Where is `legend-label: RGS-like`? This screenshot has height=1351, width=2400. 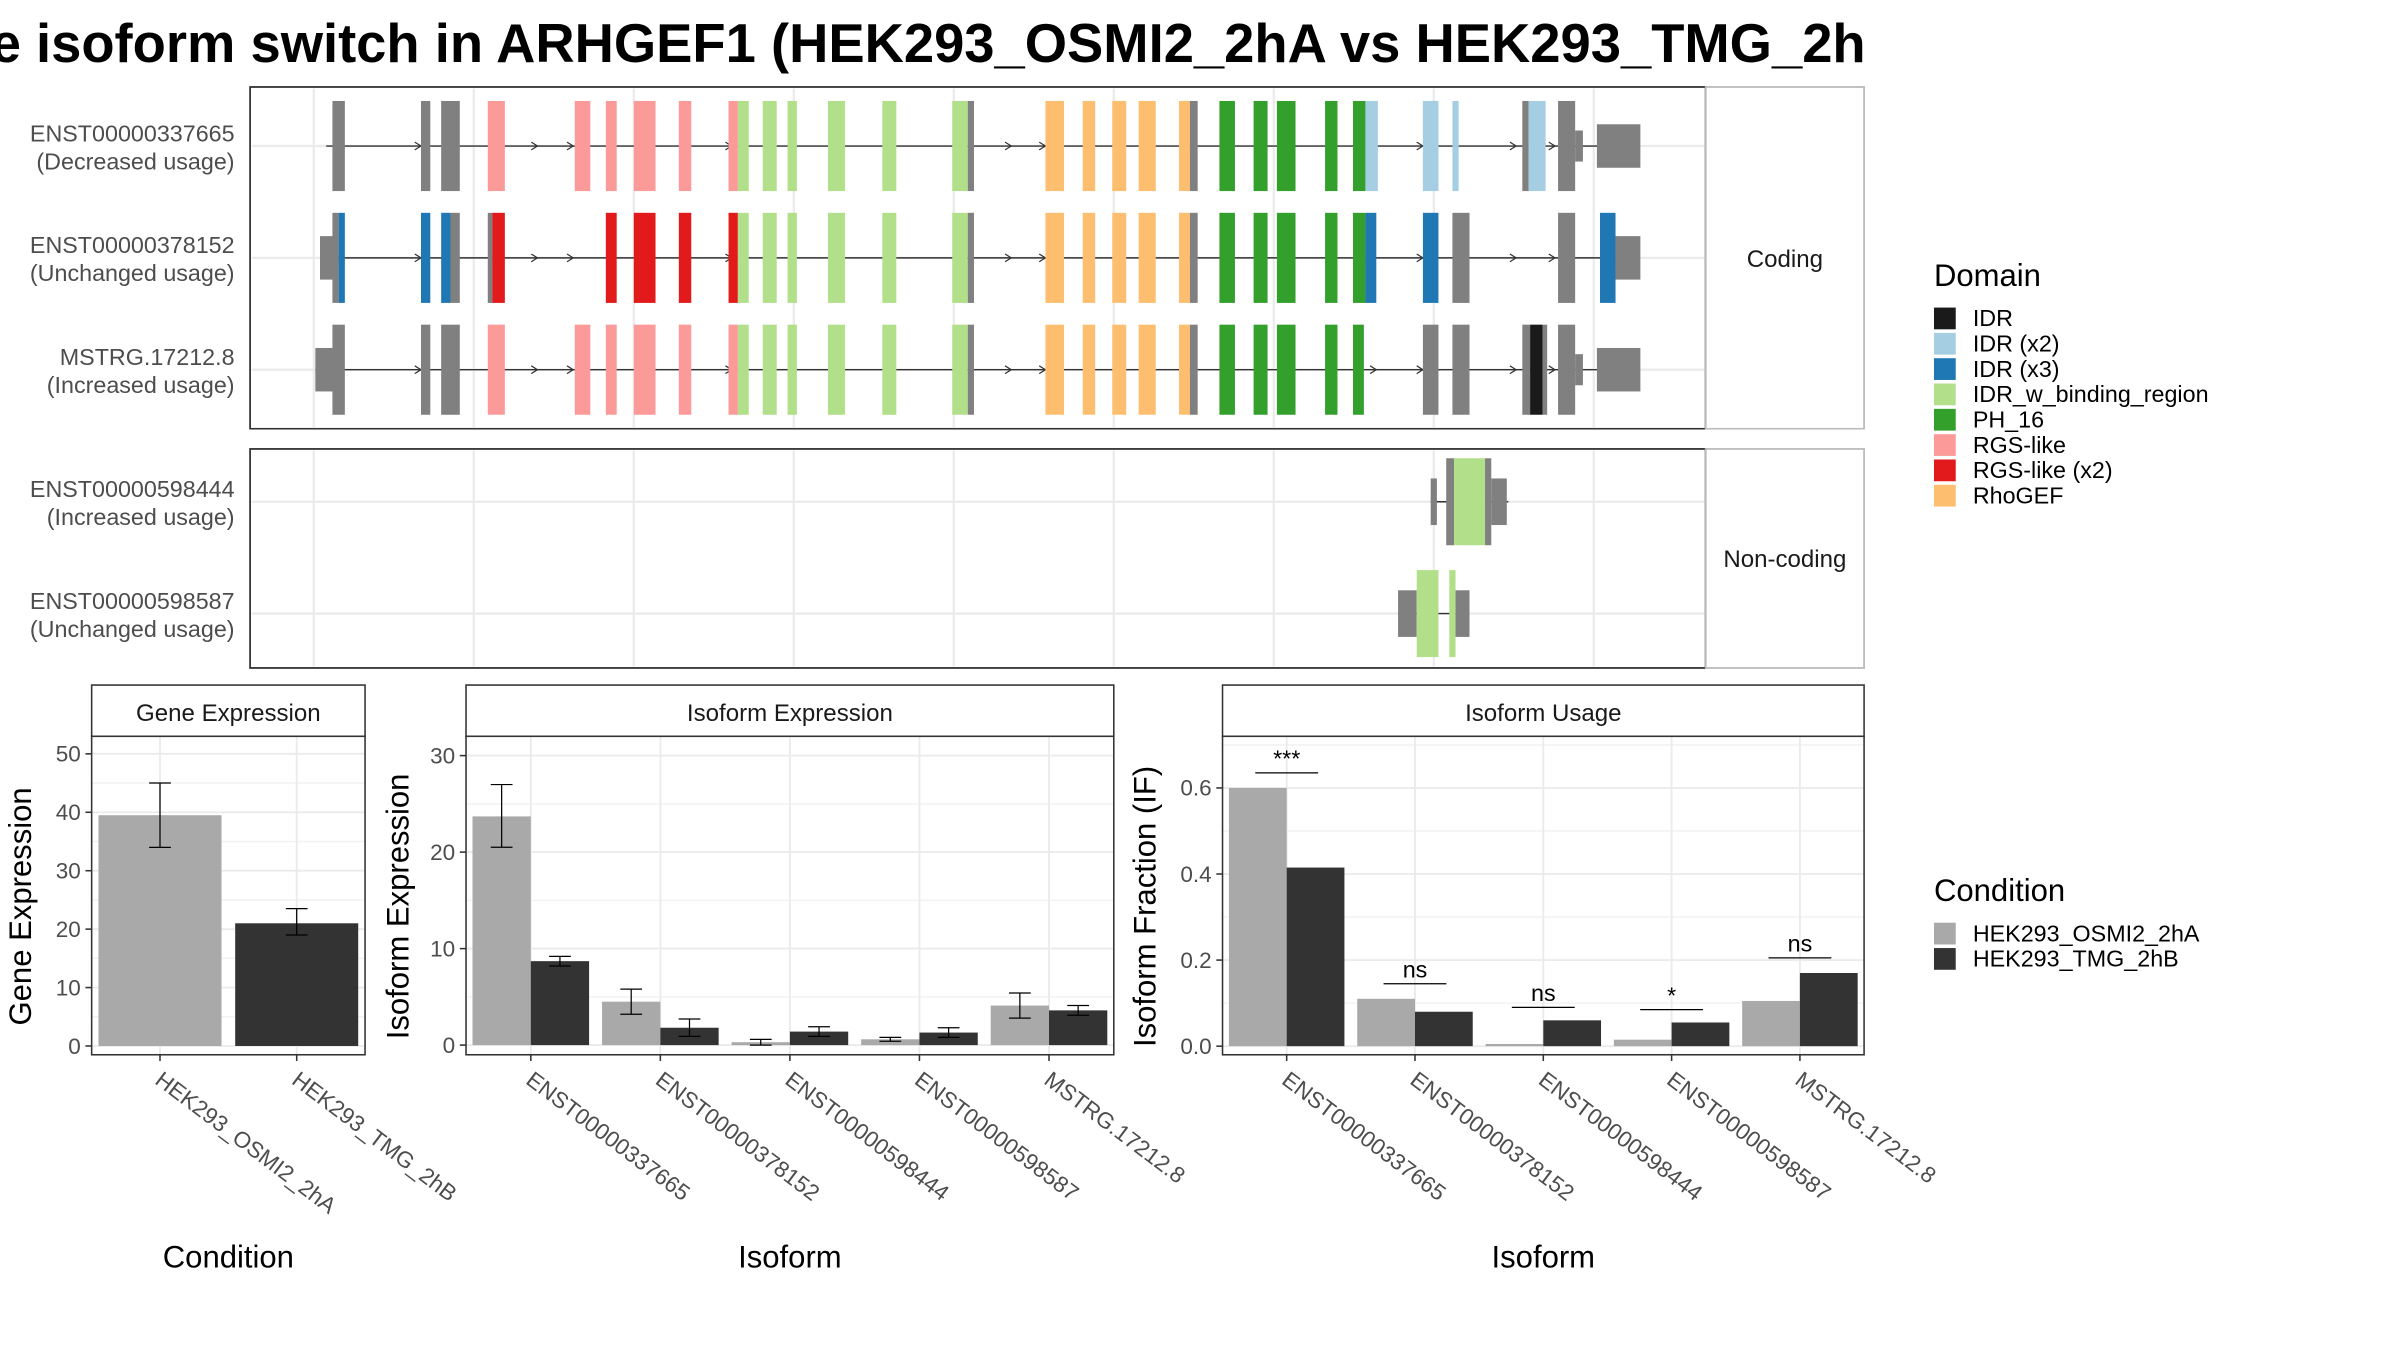 legend-label: RGS-like is located at coordinates (2019, 445).